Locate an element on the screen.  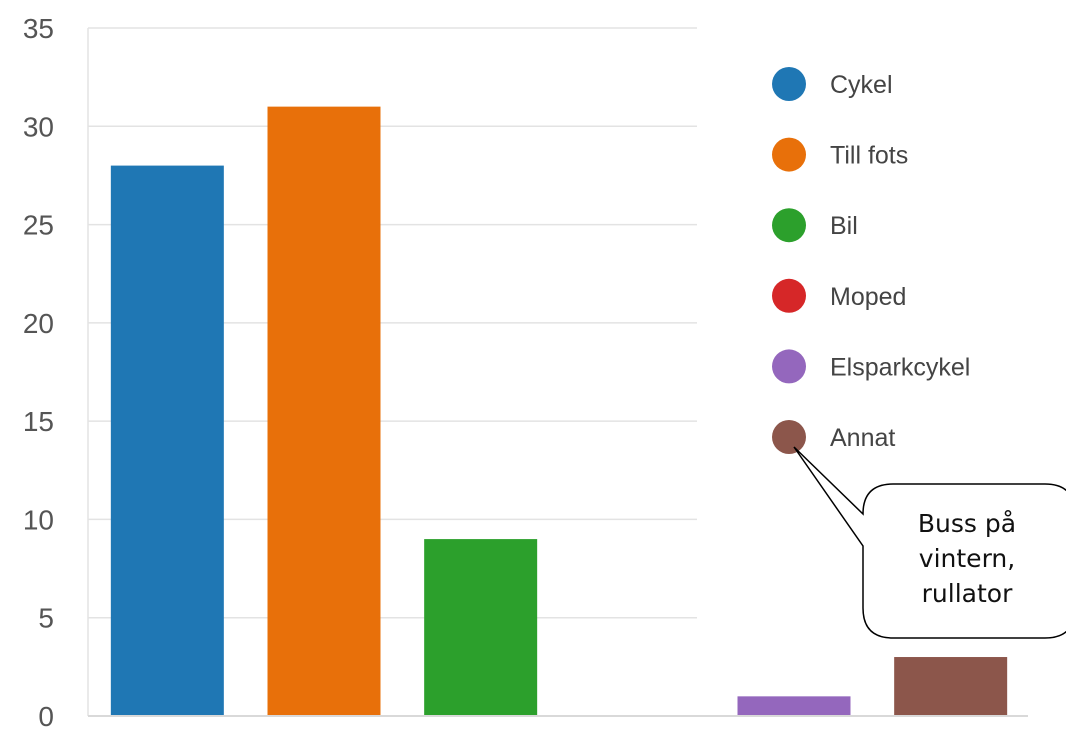
y-tick-label: 0 is located at coordinates (46, 715).